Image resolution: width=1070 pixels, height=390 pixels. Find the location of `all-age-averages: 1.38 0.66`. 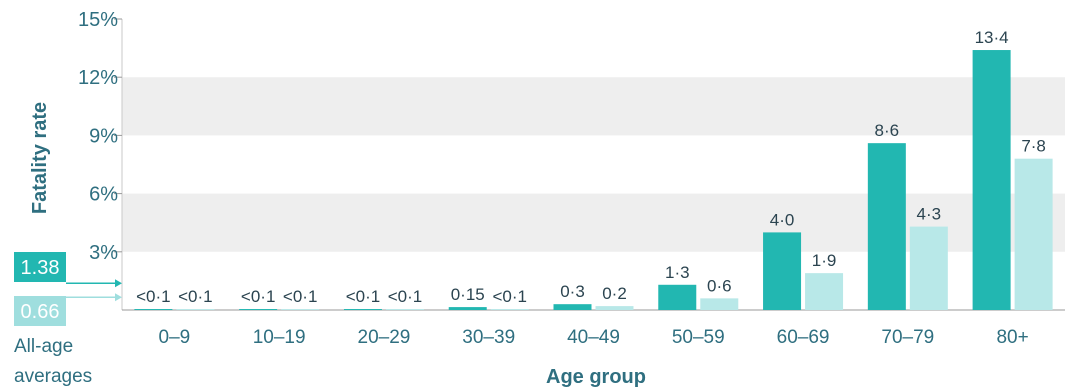

all-age-averages: 1.38 0.66 is located at coordinates (68, 289).